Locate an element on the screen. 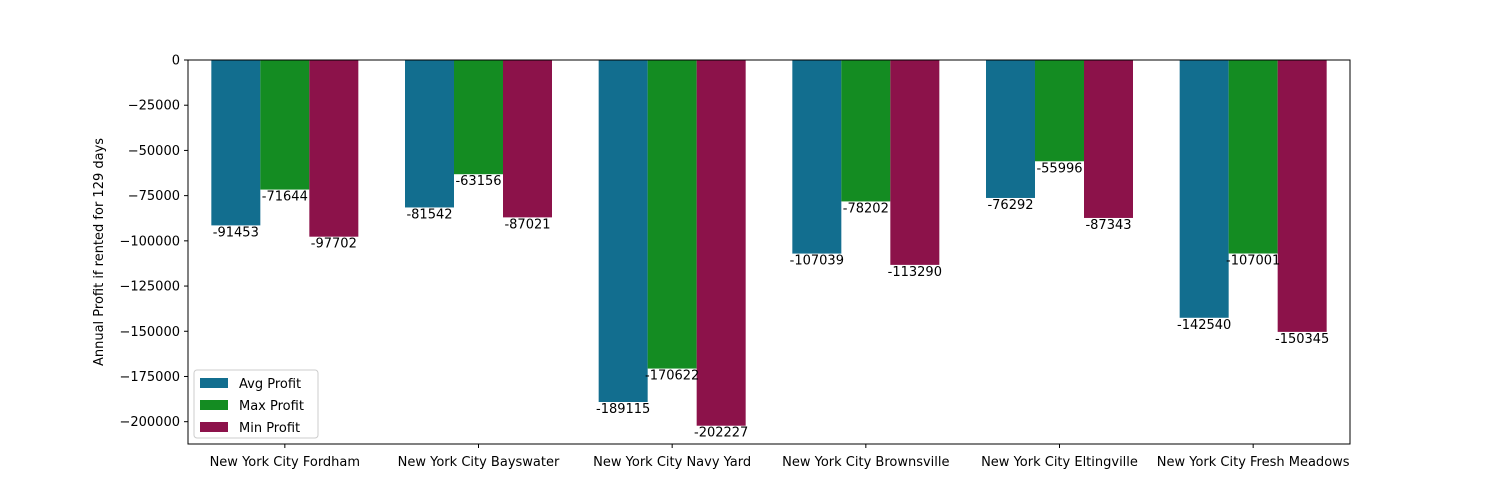 The width and height of the screenshot is (1500, 500). data-label: -97702 is located at coordinates (334, 244).